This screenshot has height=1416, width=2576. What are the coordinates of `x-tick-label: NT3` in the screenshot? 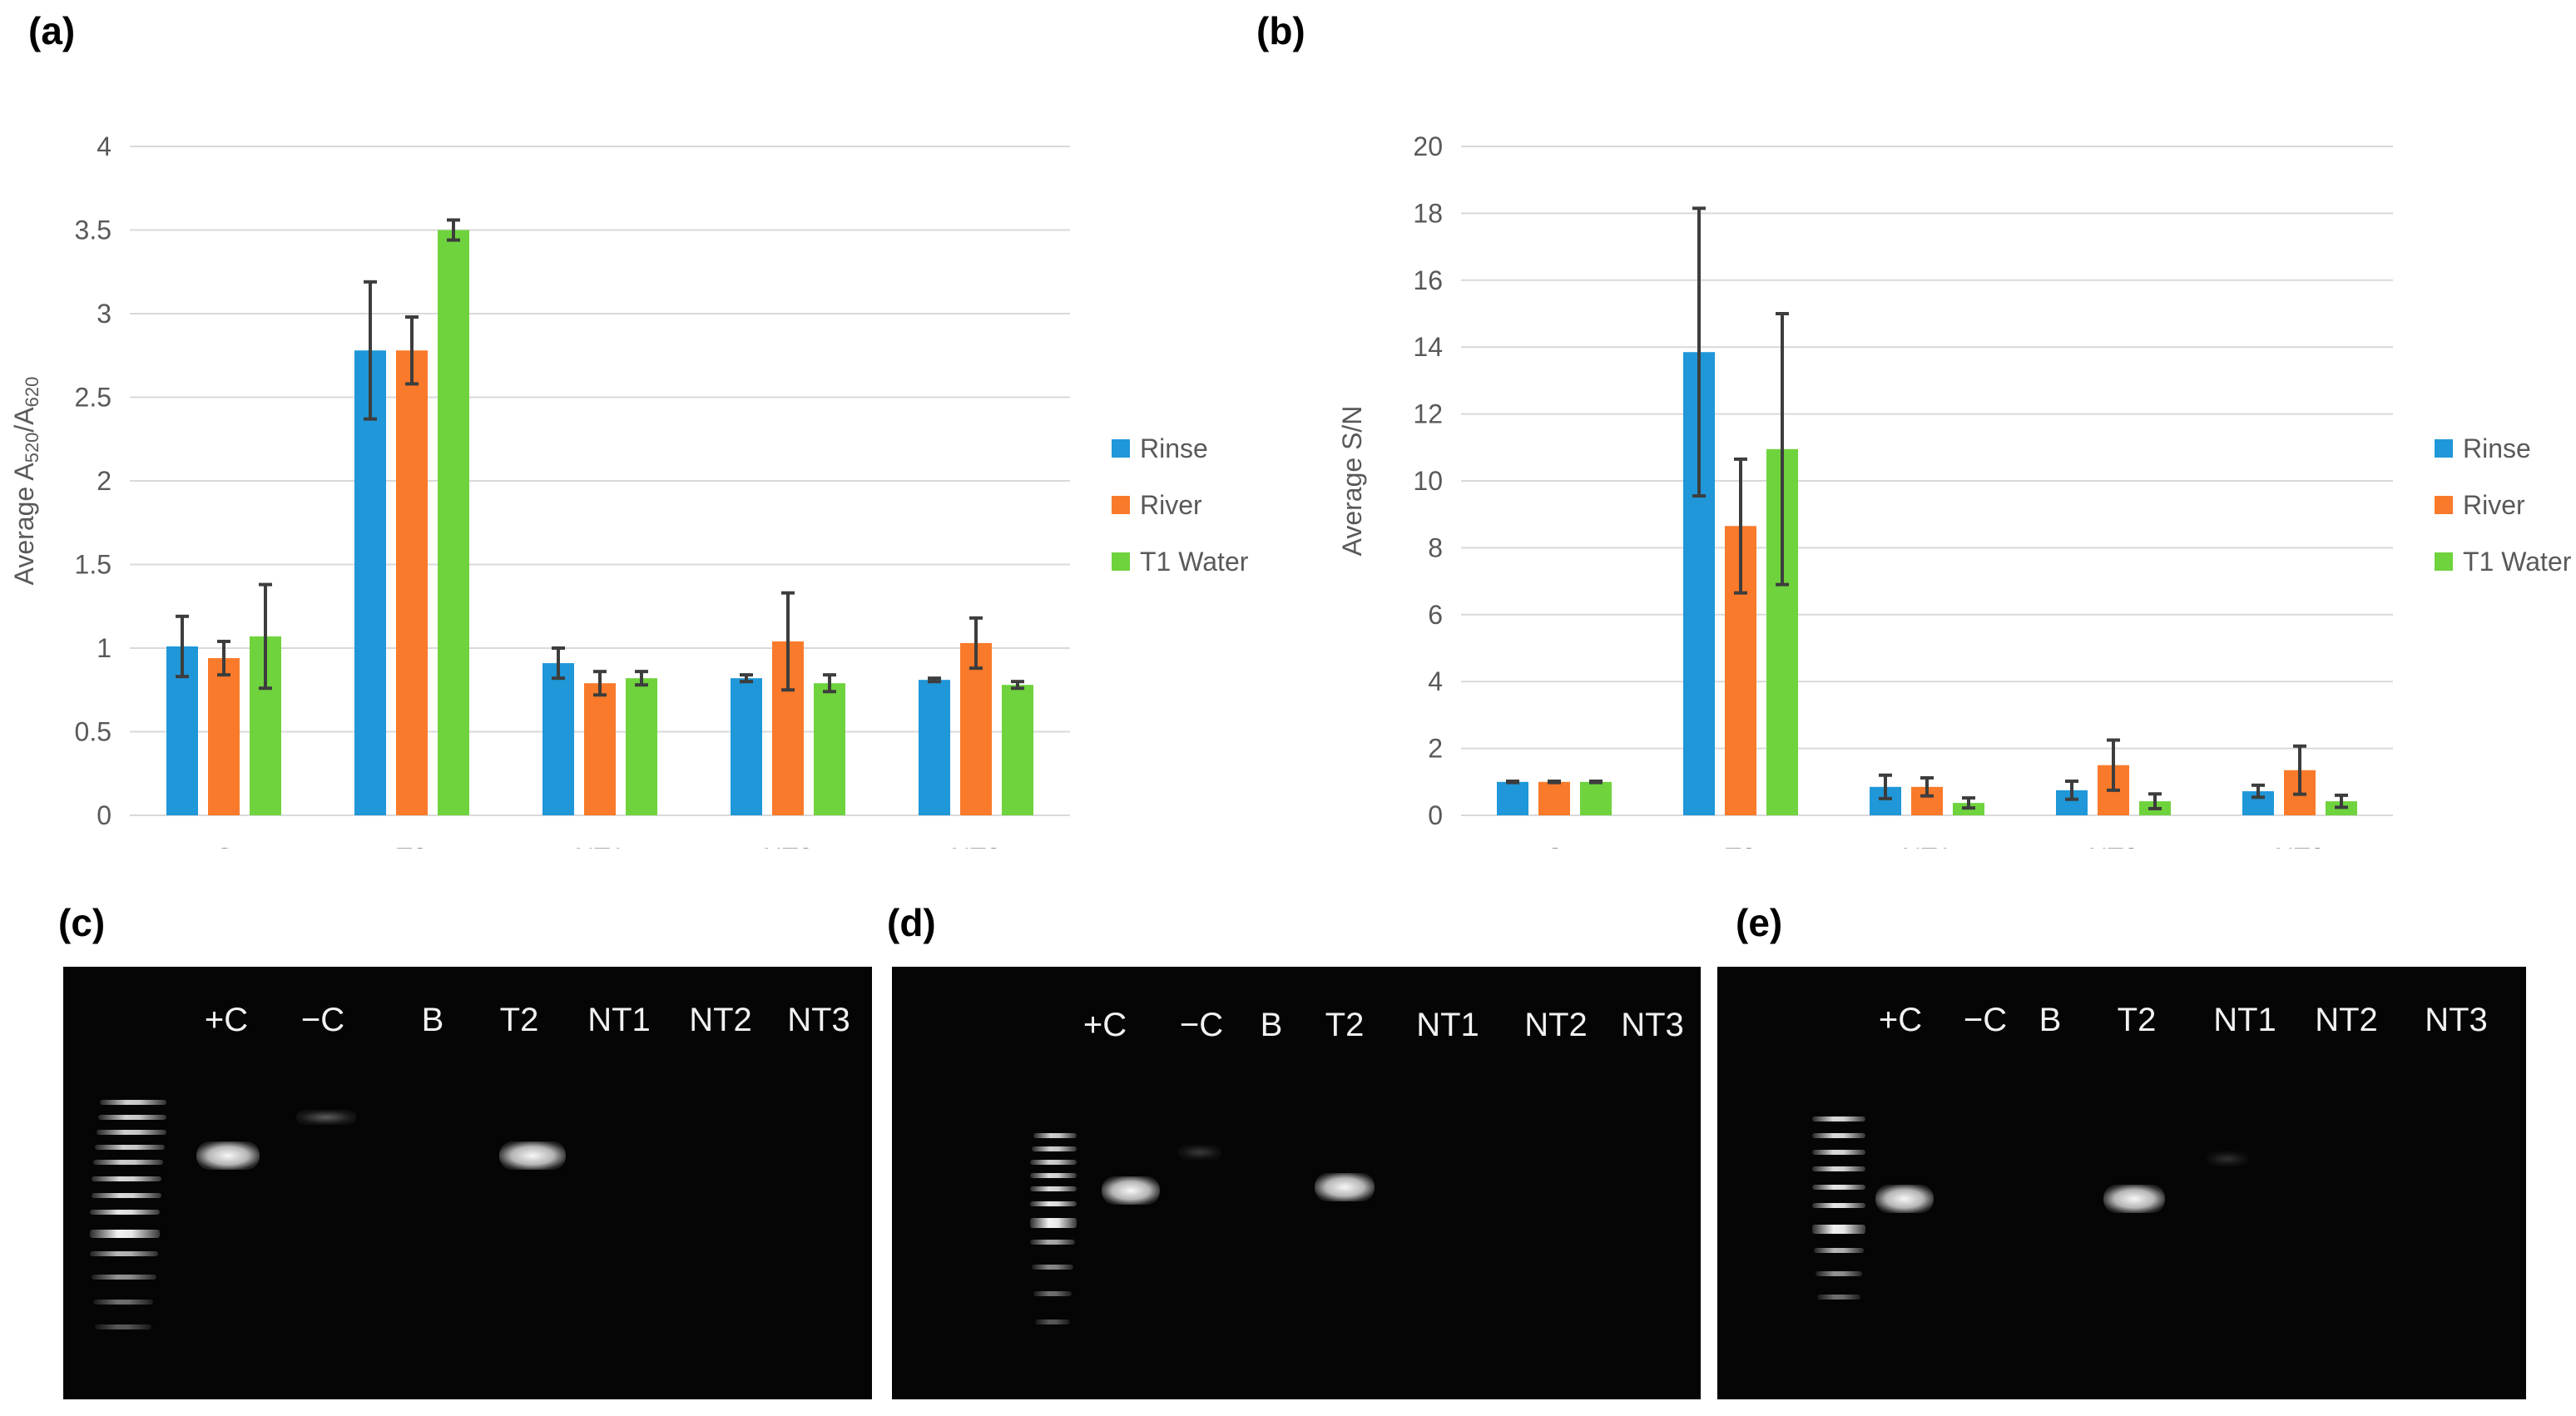 It's located at (976, 846).